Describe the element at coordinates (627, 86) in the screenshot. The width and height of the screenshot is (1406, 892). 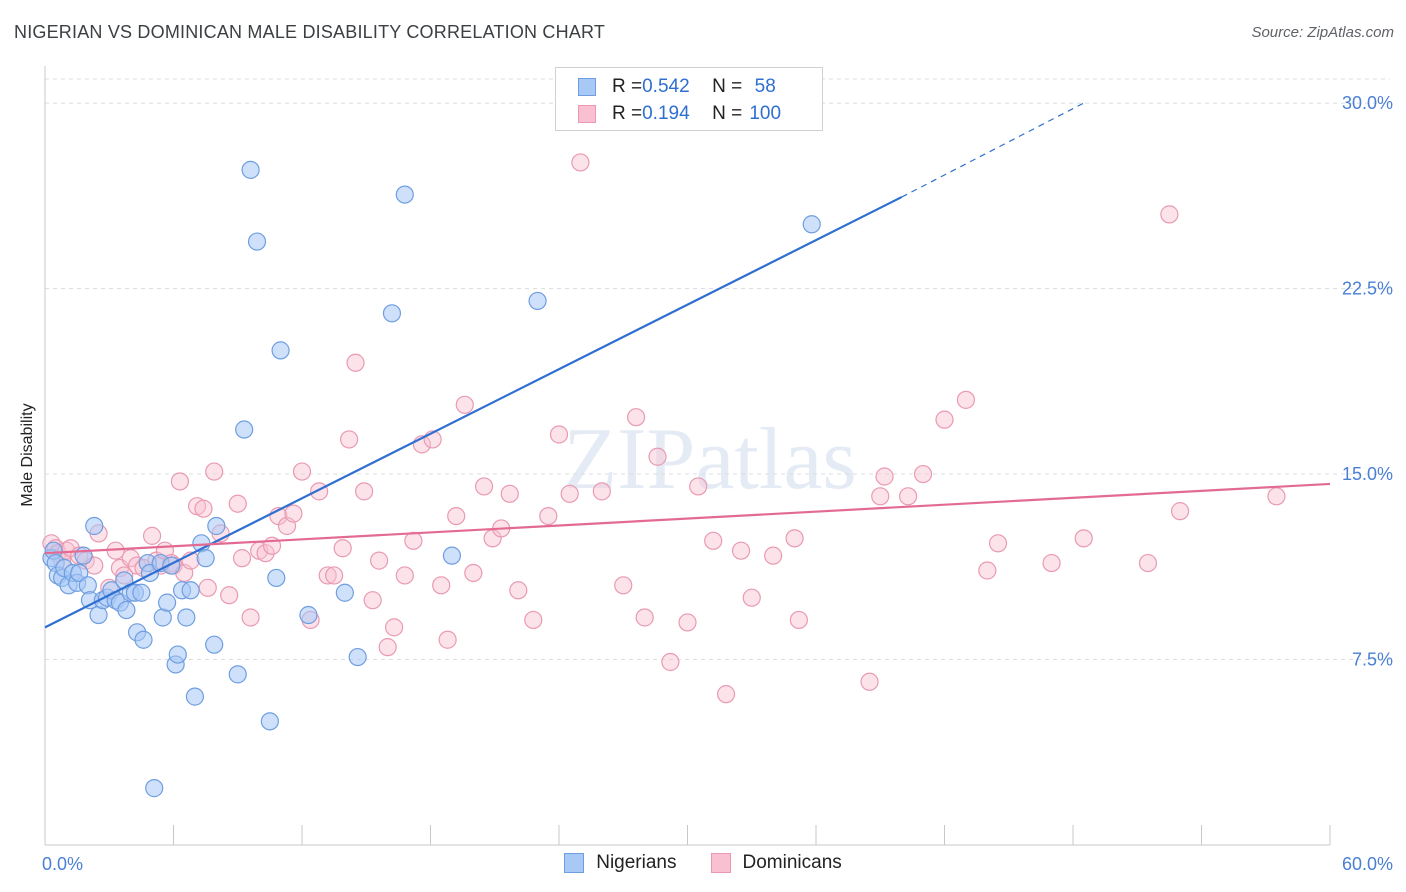
I see `legend-r-label: R =` at that location.